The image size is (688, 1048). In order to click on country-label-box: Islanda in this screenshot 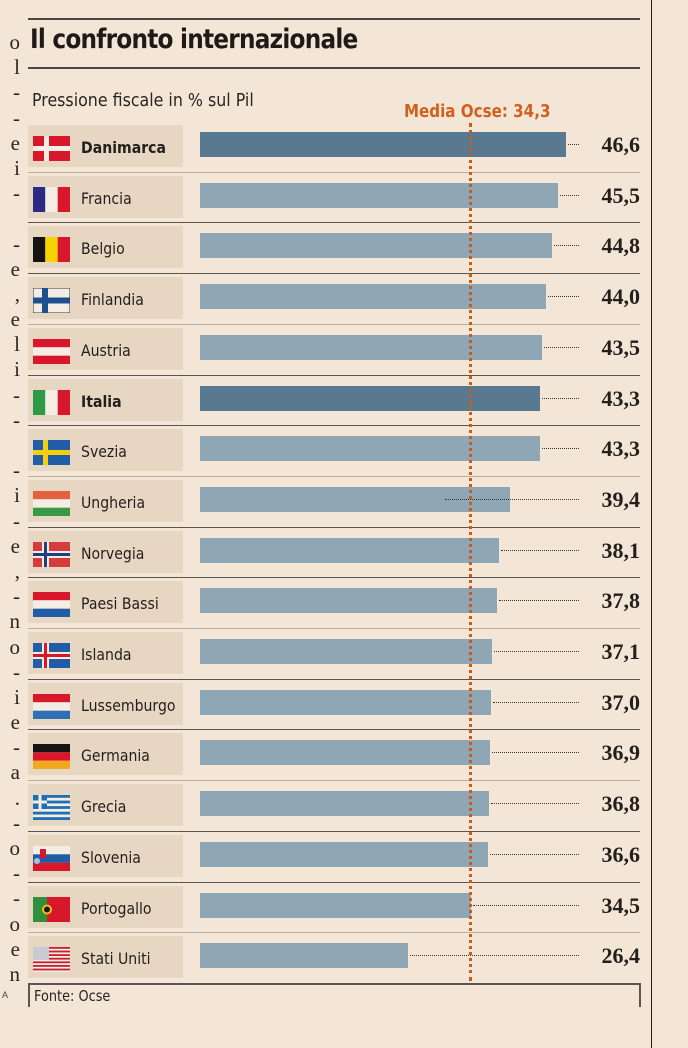, I will do `click(105, 653)`.